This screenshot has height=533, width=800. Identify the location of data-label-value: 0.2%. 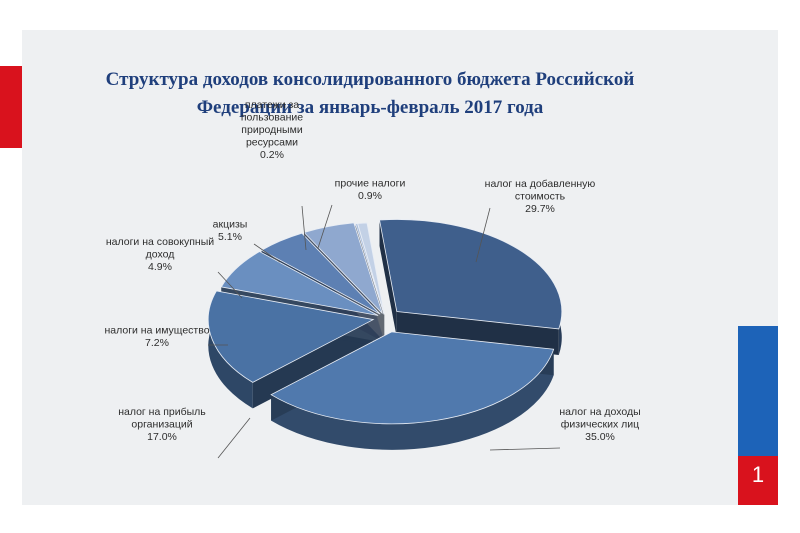
(272, 155).